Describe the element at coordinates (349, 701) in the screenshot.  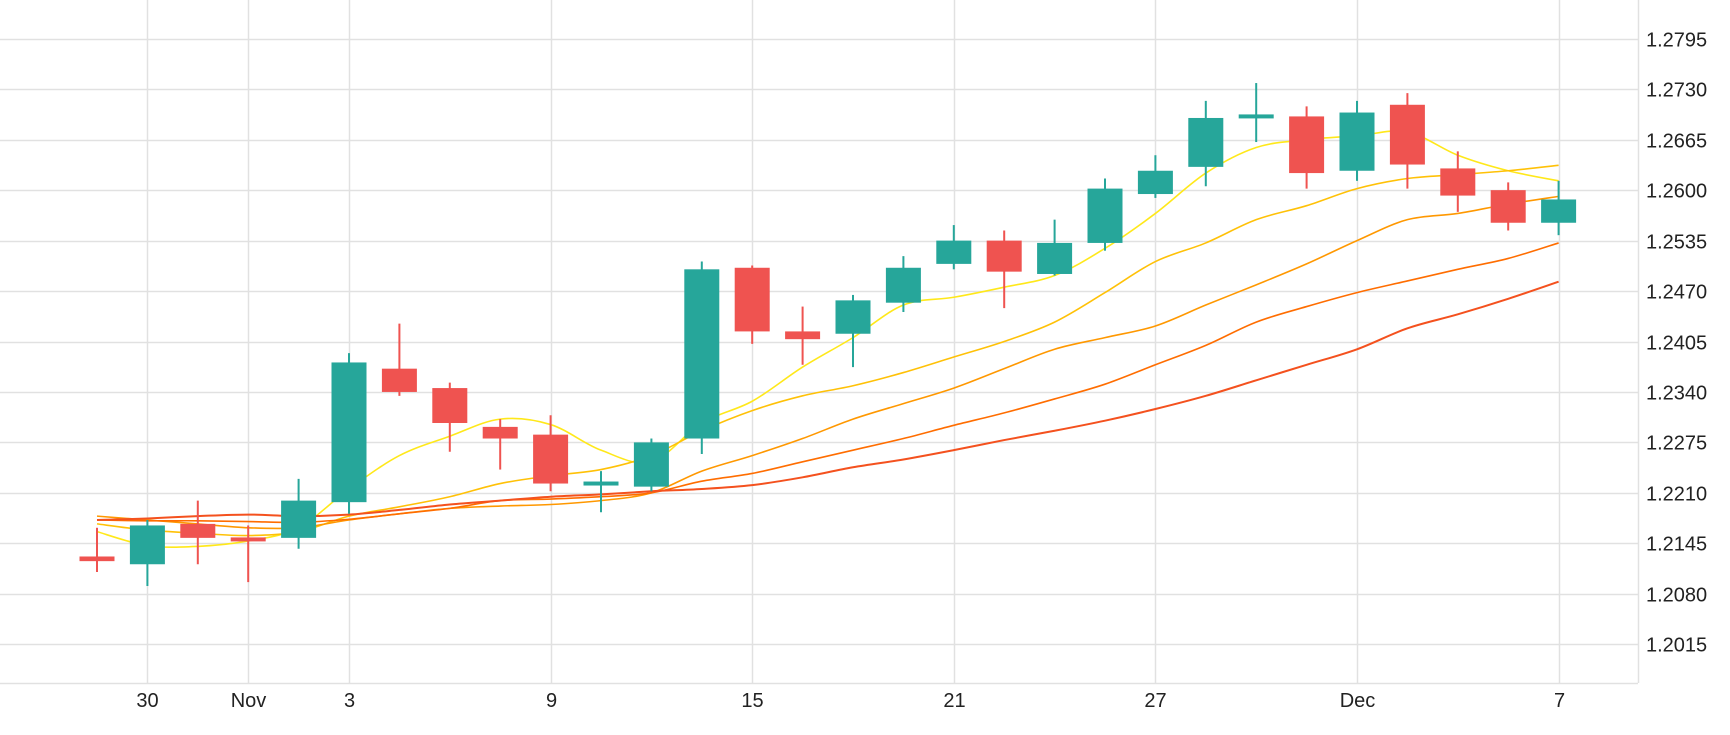
I see `x-tick-label: 3` at that location.